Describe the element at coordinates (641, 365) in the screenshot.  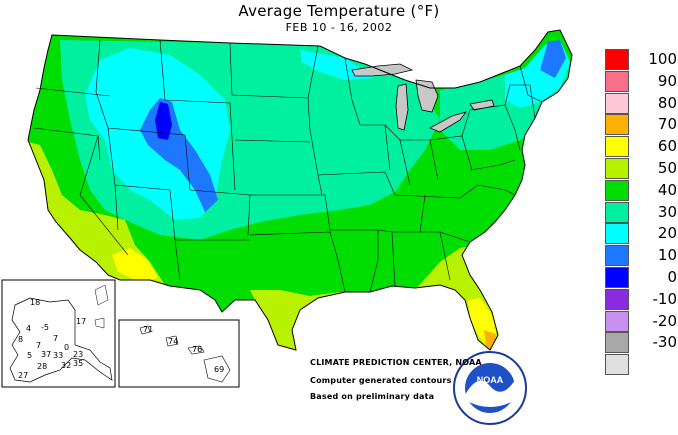
I see `legend-row-bottom` at that location.